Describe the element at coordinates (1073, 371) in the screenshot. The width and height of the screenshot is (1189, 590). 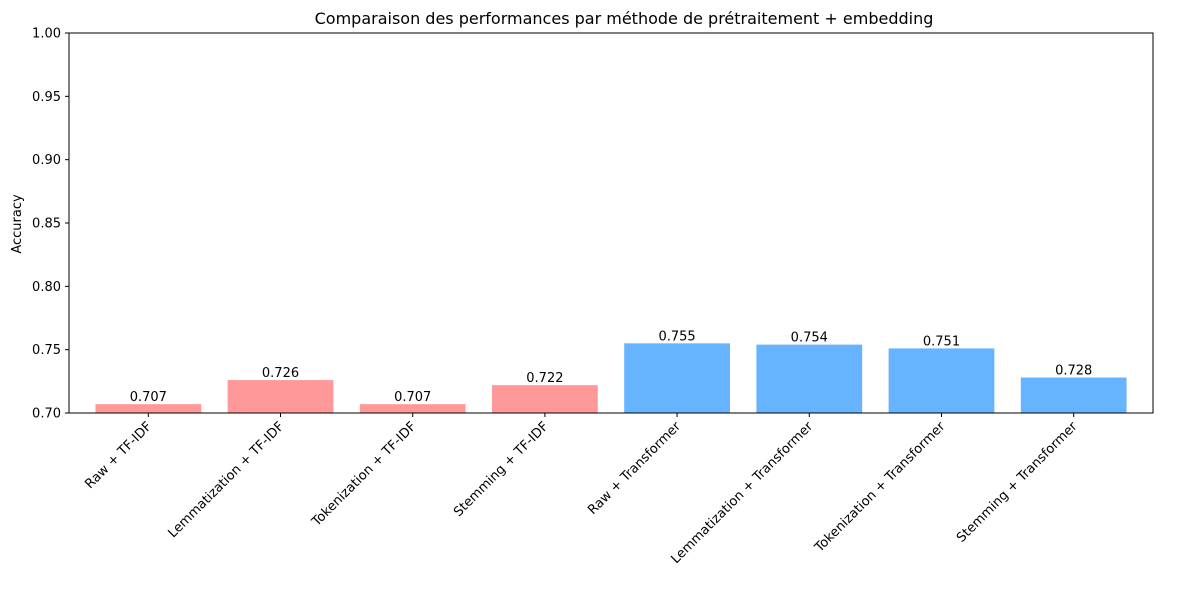
I see `bar-value-label: 0.728` at that location.